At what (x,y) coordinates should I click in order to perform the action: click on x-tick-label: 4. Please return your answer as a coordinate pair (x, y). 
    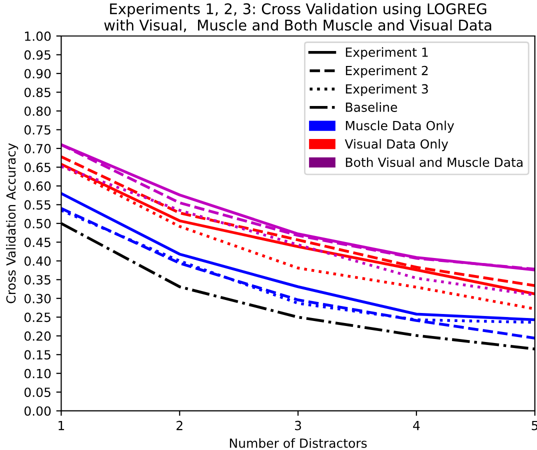
    Looking at the image, I should click on (416, 425).